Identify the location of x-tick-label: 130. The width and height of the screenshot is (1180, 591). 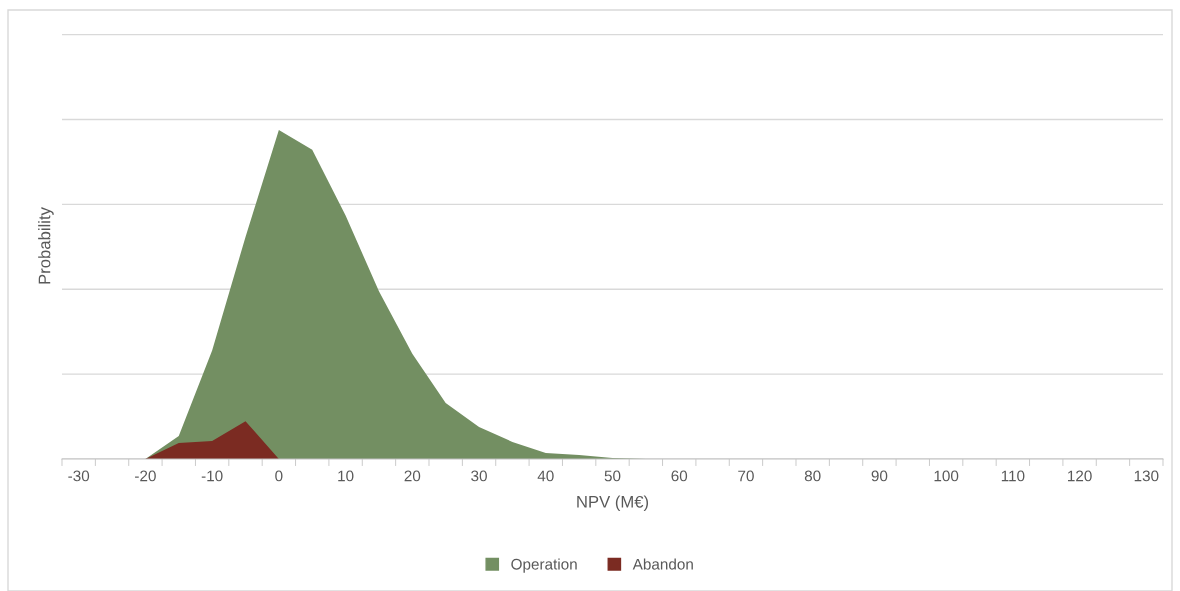
(1146, 476).